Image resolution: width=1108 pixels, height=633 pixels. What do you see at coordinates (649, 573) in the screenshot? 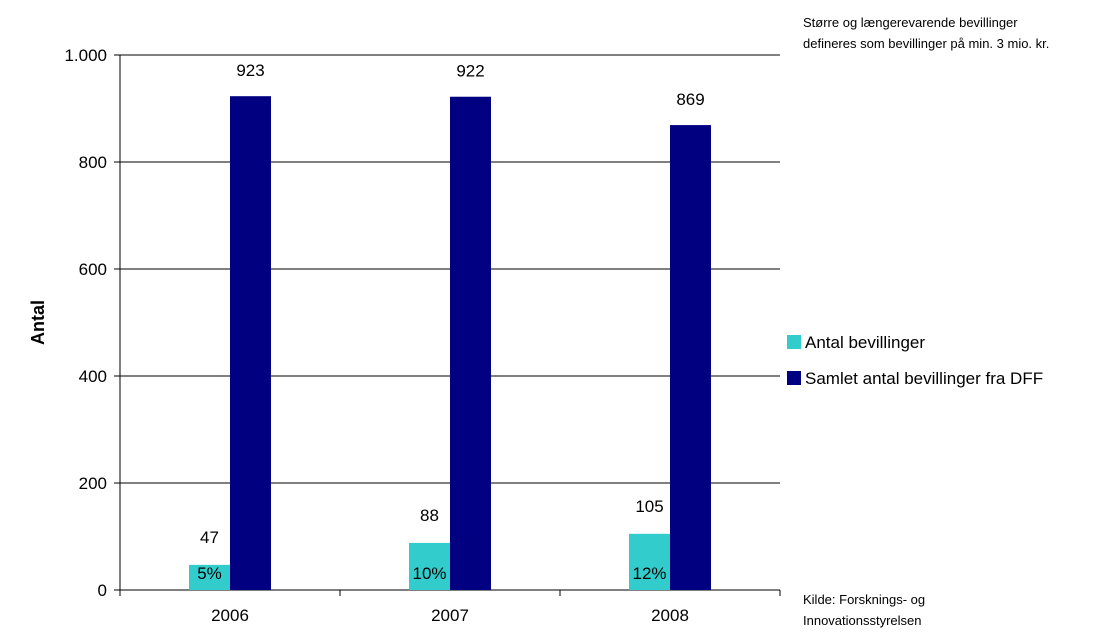
I see `share-label: 12%` at bounding box center [649, 573].